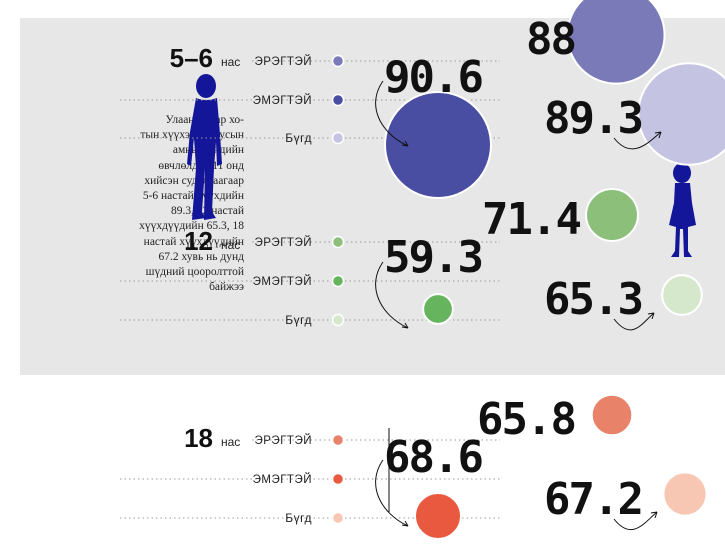 The width and height of the screenshot is (725, 556). I want to click on boy-silhouette-icon, so click(204, 147).